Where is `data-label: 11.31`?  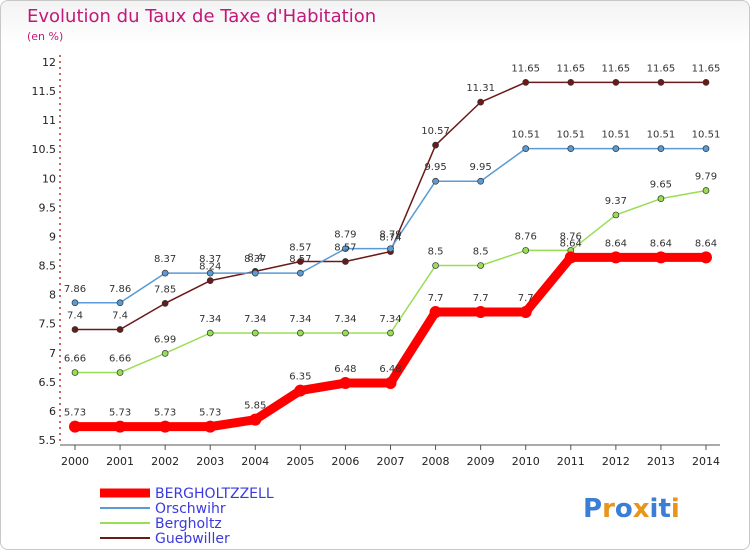 data-label: 11.31 is located at coordinates (480, 88).